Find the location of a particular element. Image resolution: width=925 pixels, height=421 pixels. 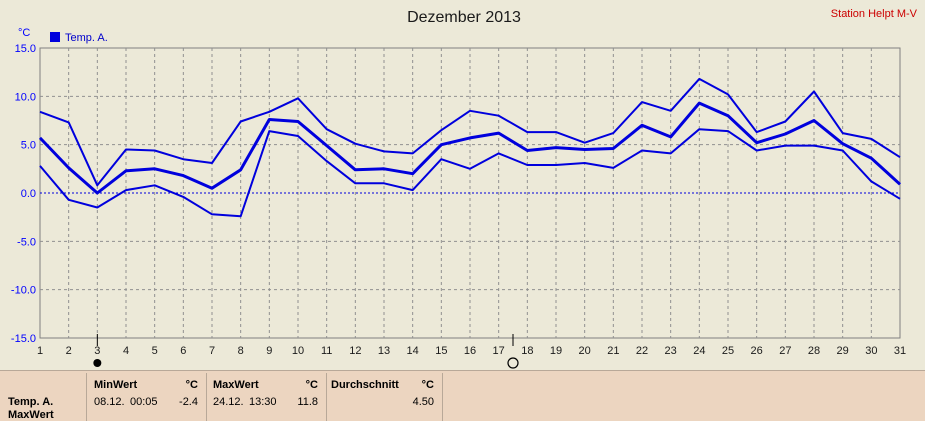

x-tick-label: 6 is located at coordinates (183, 351).